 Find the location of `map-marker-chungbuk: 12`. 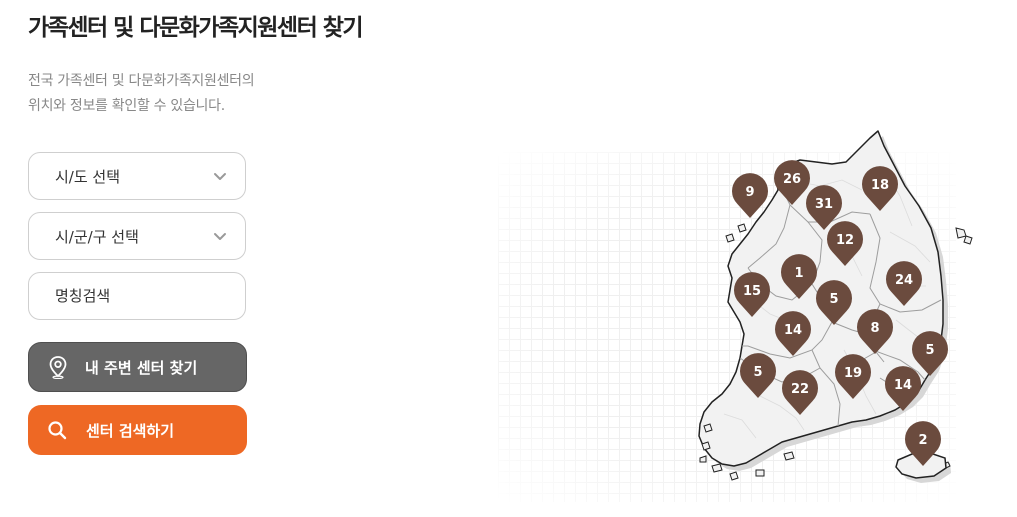

map-marker-chungbuk: 12 is located at coordinates (844, 243).